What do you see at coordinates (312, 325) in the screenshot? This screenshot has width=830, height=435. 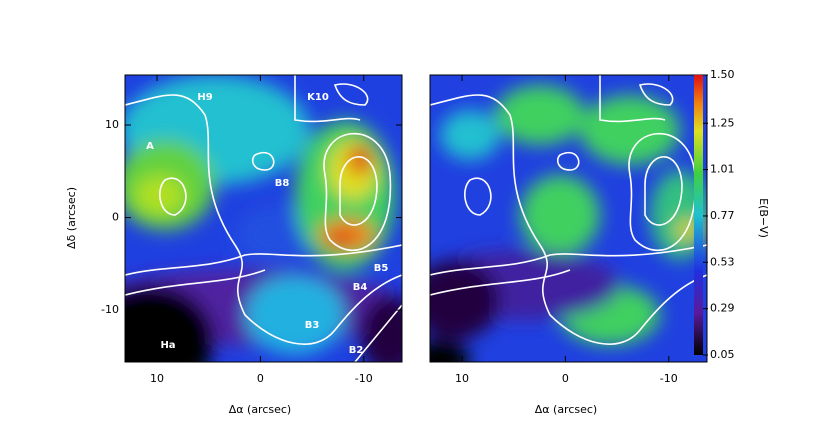 I see `annotation: B3` at bounding box center [312, 325].